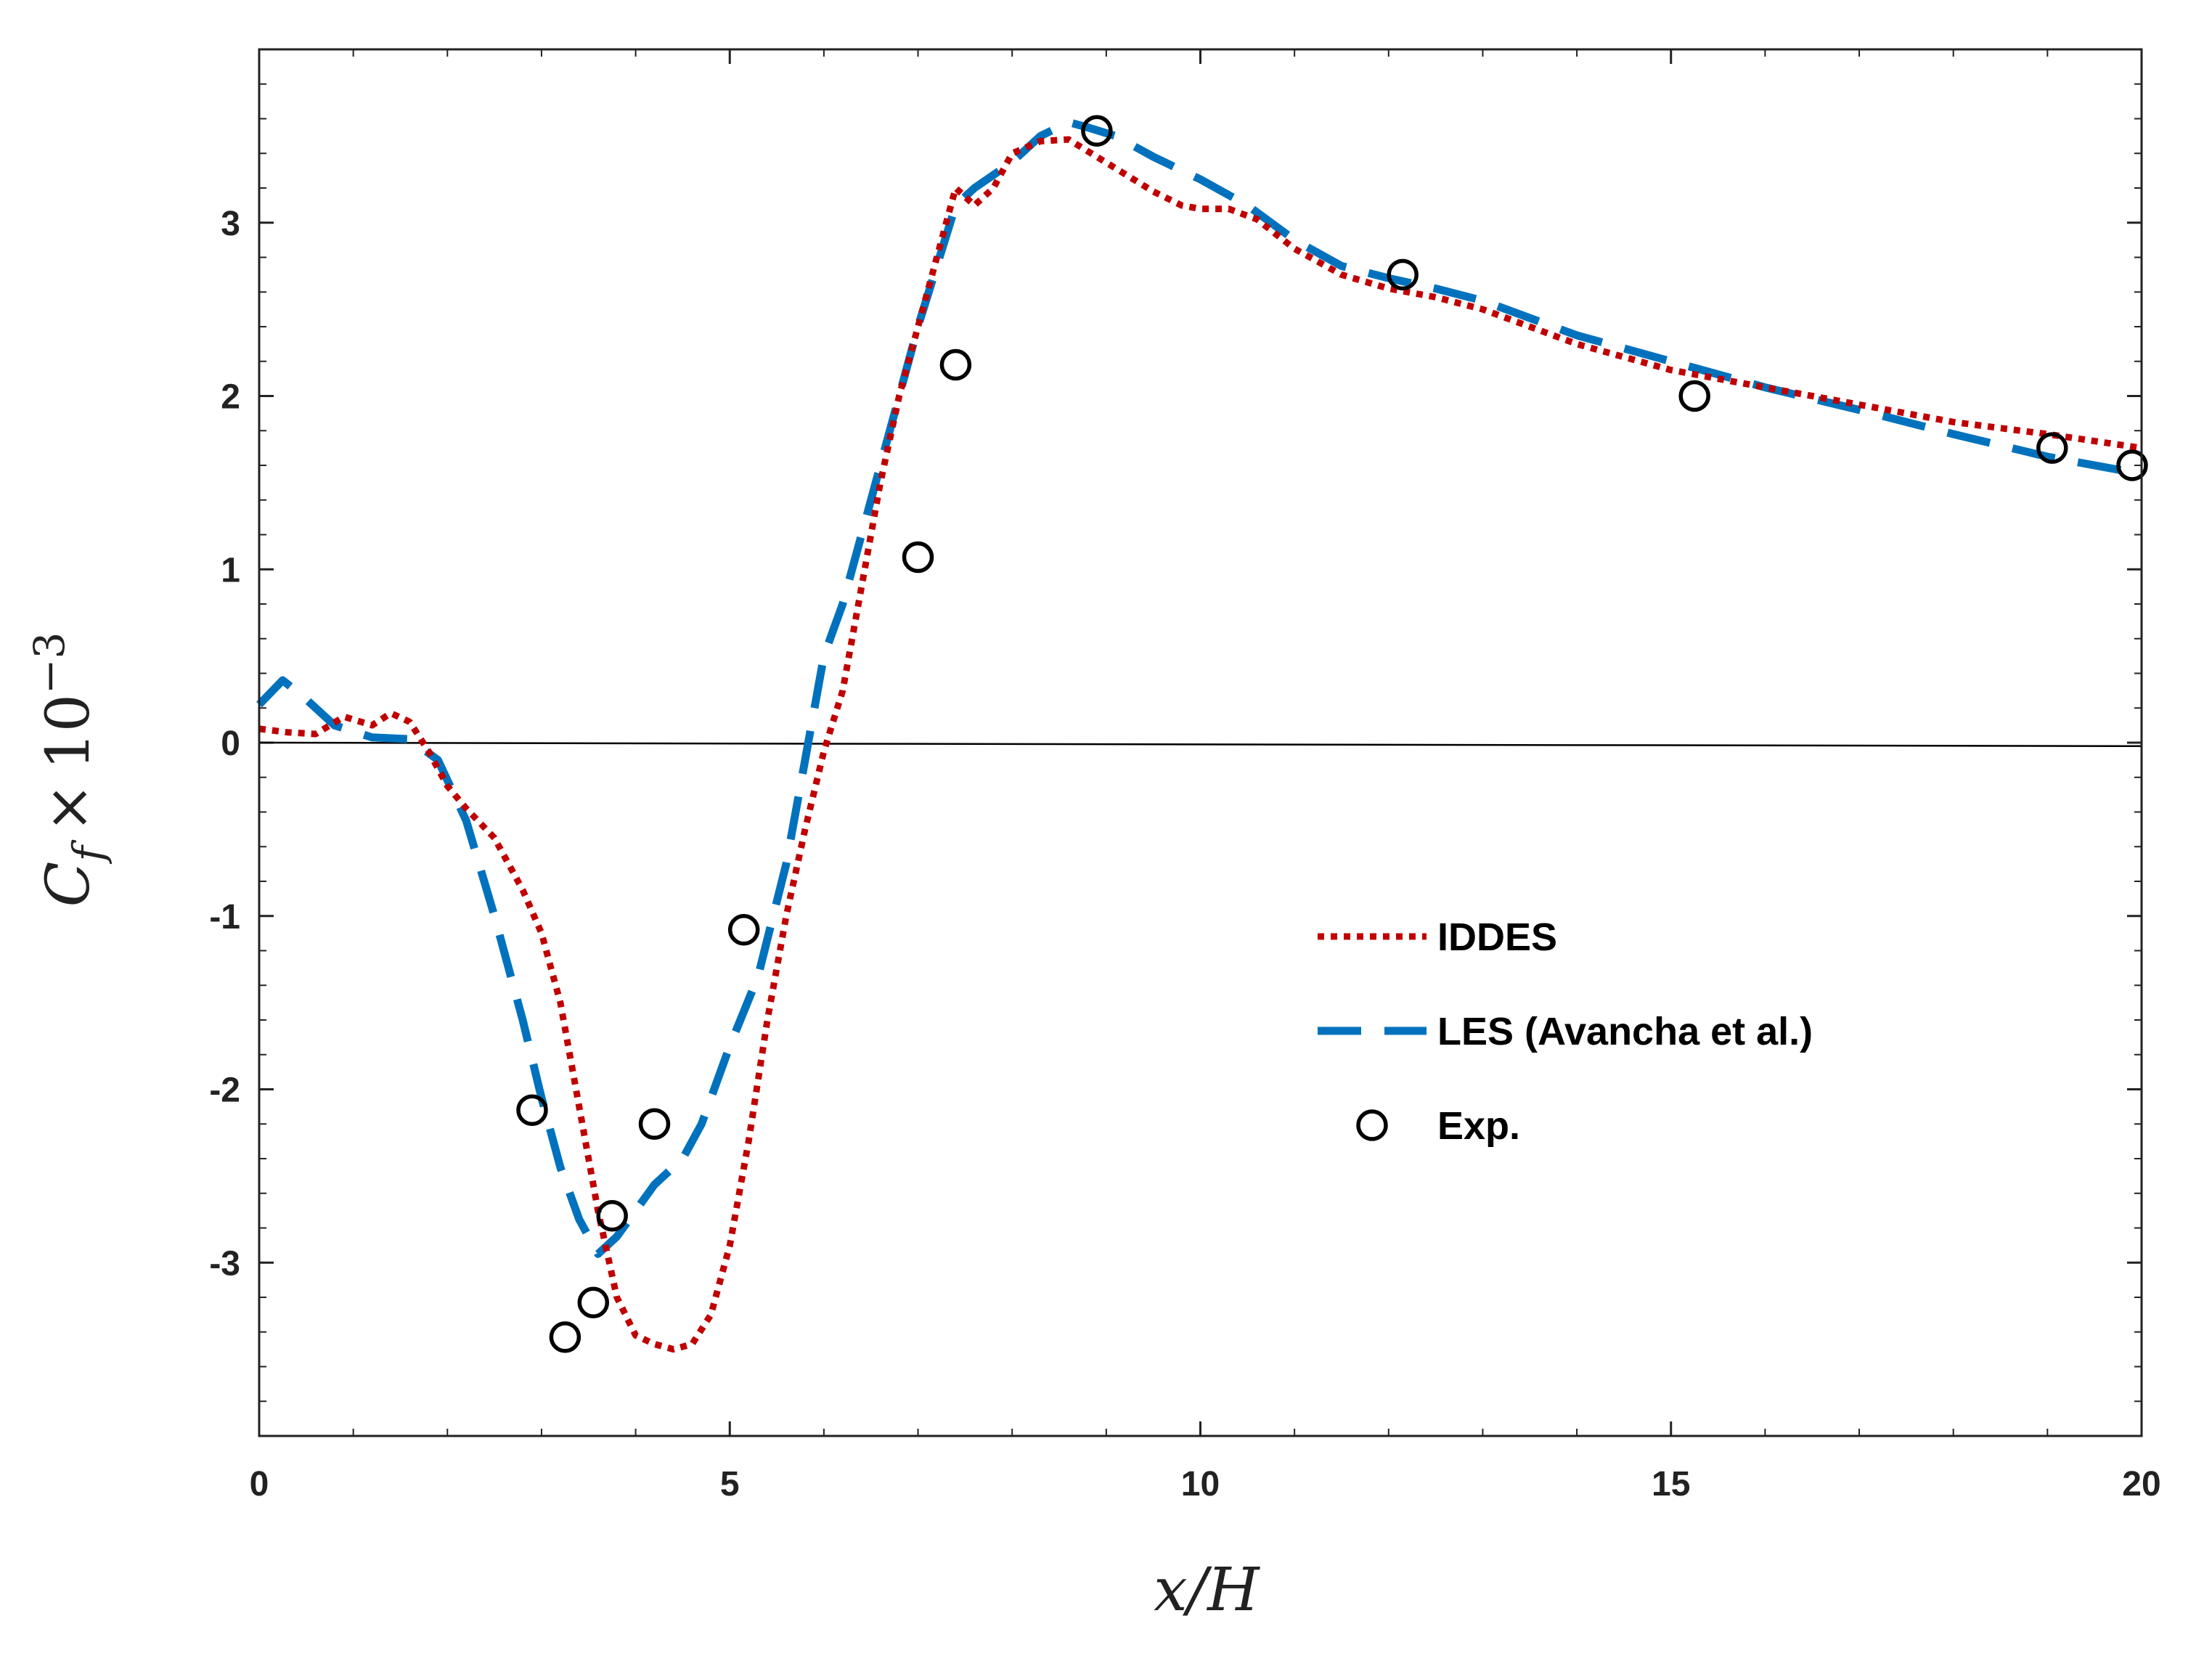  I want to click on y-tick-label: 3, so click(230, 224).